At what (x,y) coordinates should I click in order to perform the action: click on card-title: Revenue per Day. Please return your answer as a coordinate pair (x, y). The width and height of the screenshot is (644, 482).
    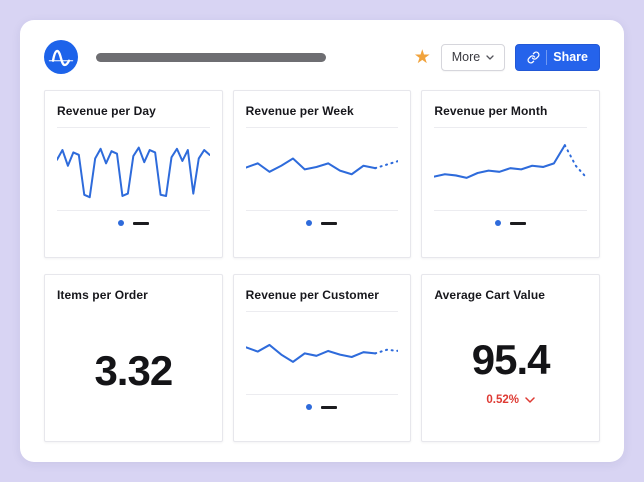
    Looking at the image, I should click on (106, 111).